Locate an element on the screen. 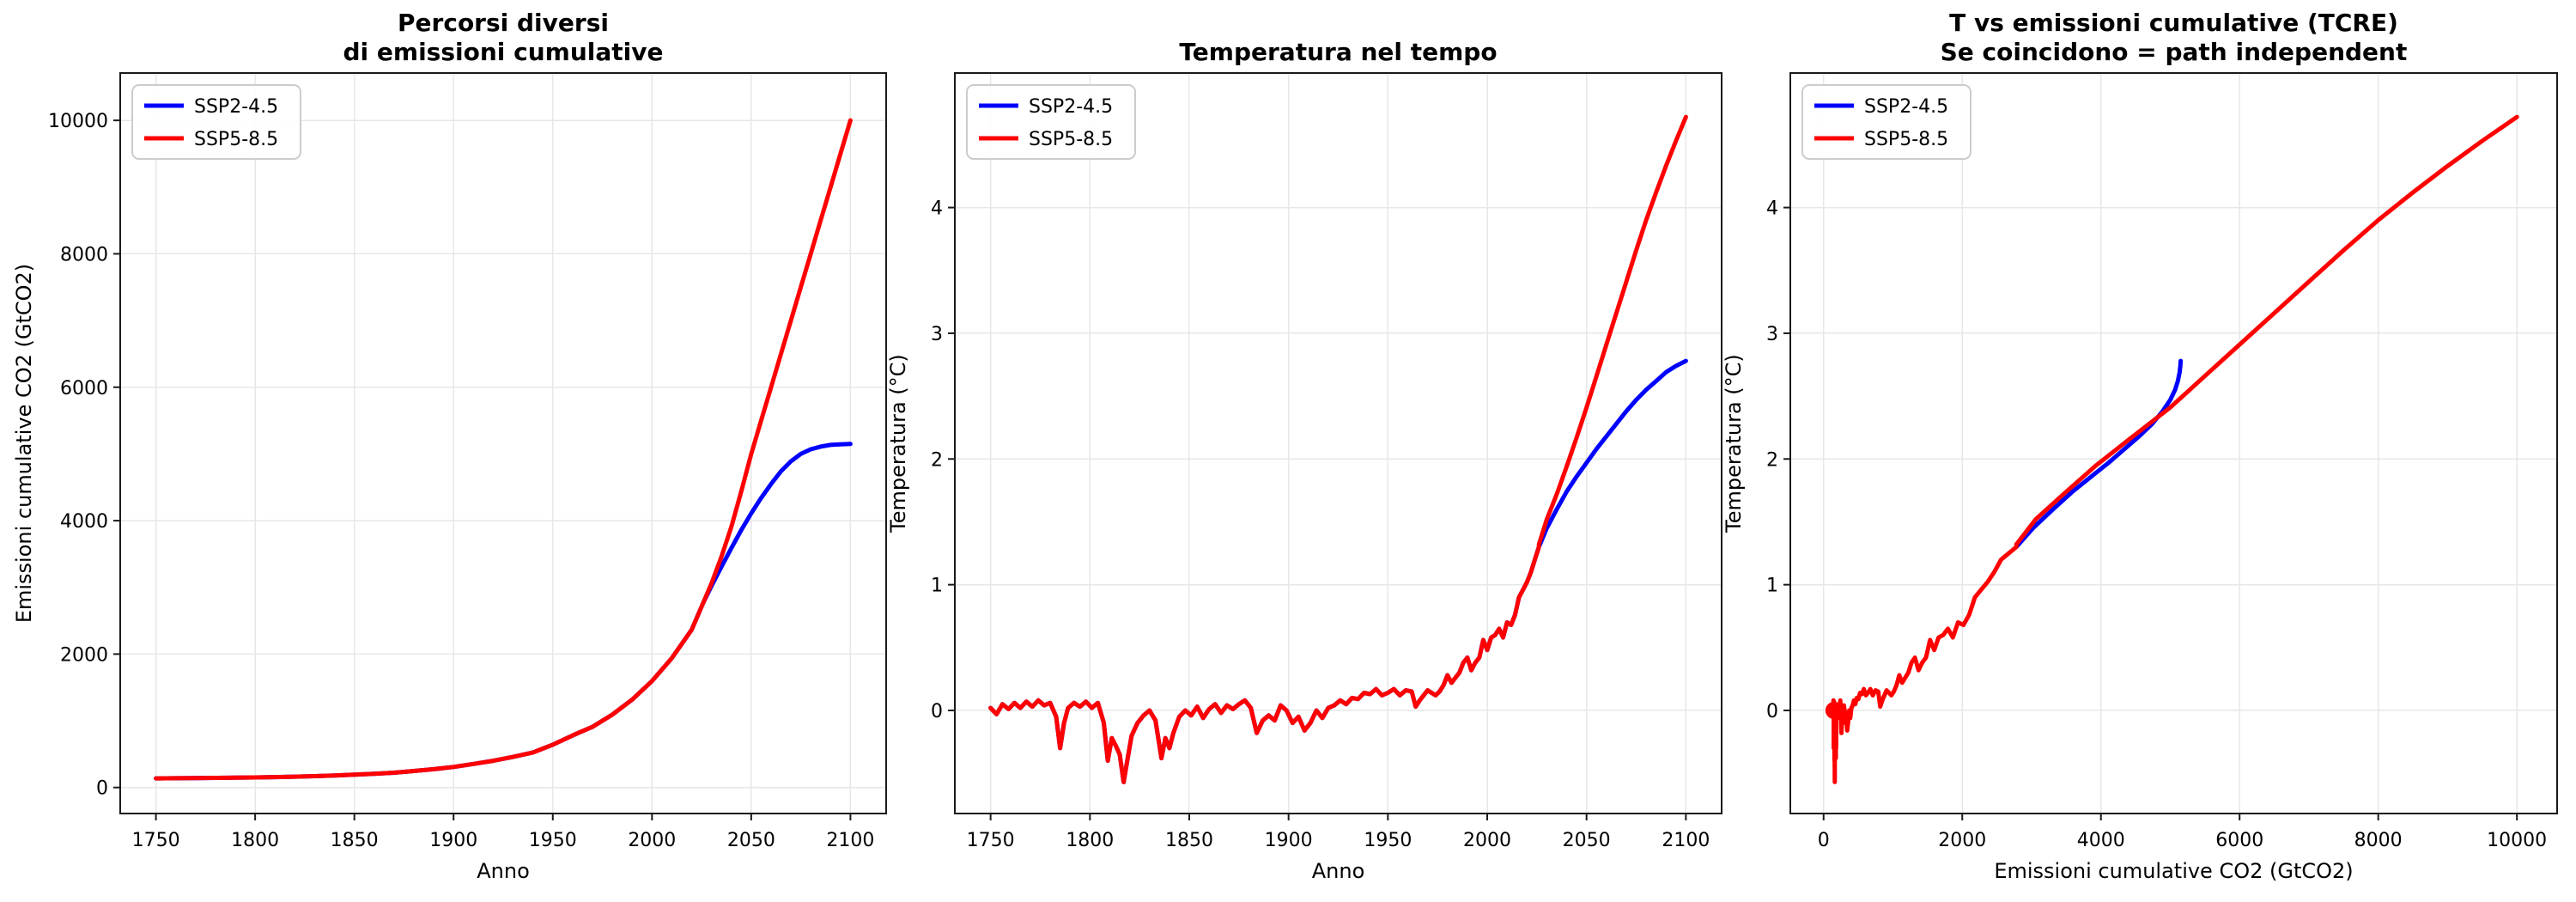 The image size is (2576, 902). x-tick-label: 10000 is located at coordinates (2517, 840).